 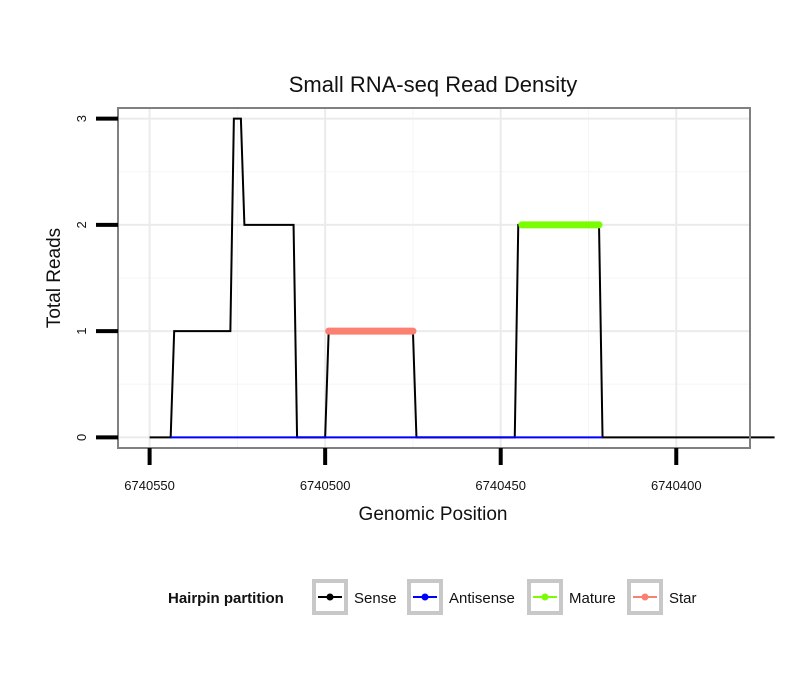 What do you see at coordinates (149, 485) in the screenshot?
I see `x-tick-label: 6740550` at bounding box center [149, 485].